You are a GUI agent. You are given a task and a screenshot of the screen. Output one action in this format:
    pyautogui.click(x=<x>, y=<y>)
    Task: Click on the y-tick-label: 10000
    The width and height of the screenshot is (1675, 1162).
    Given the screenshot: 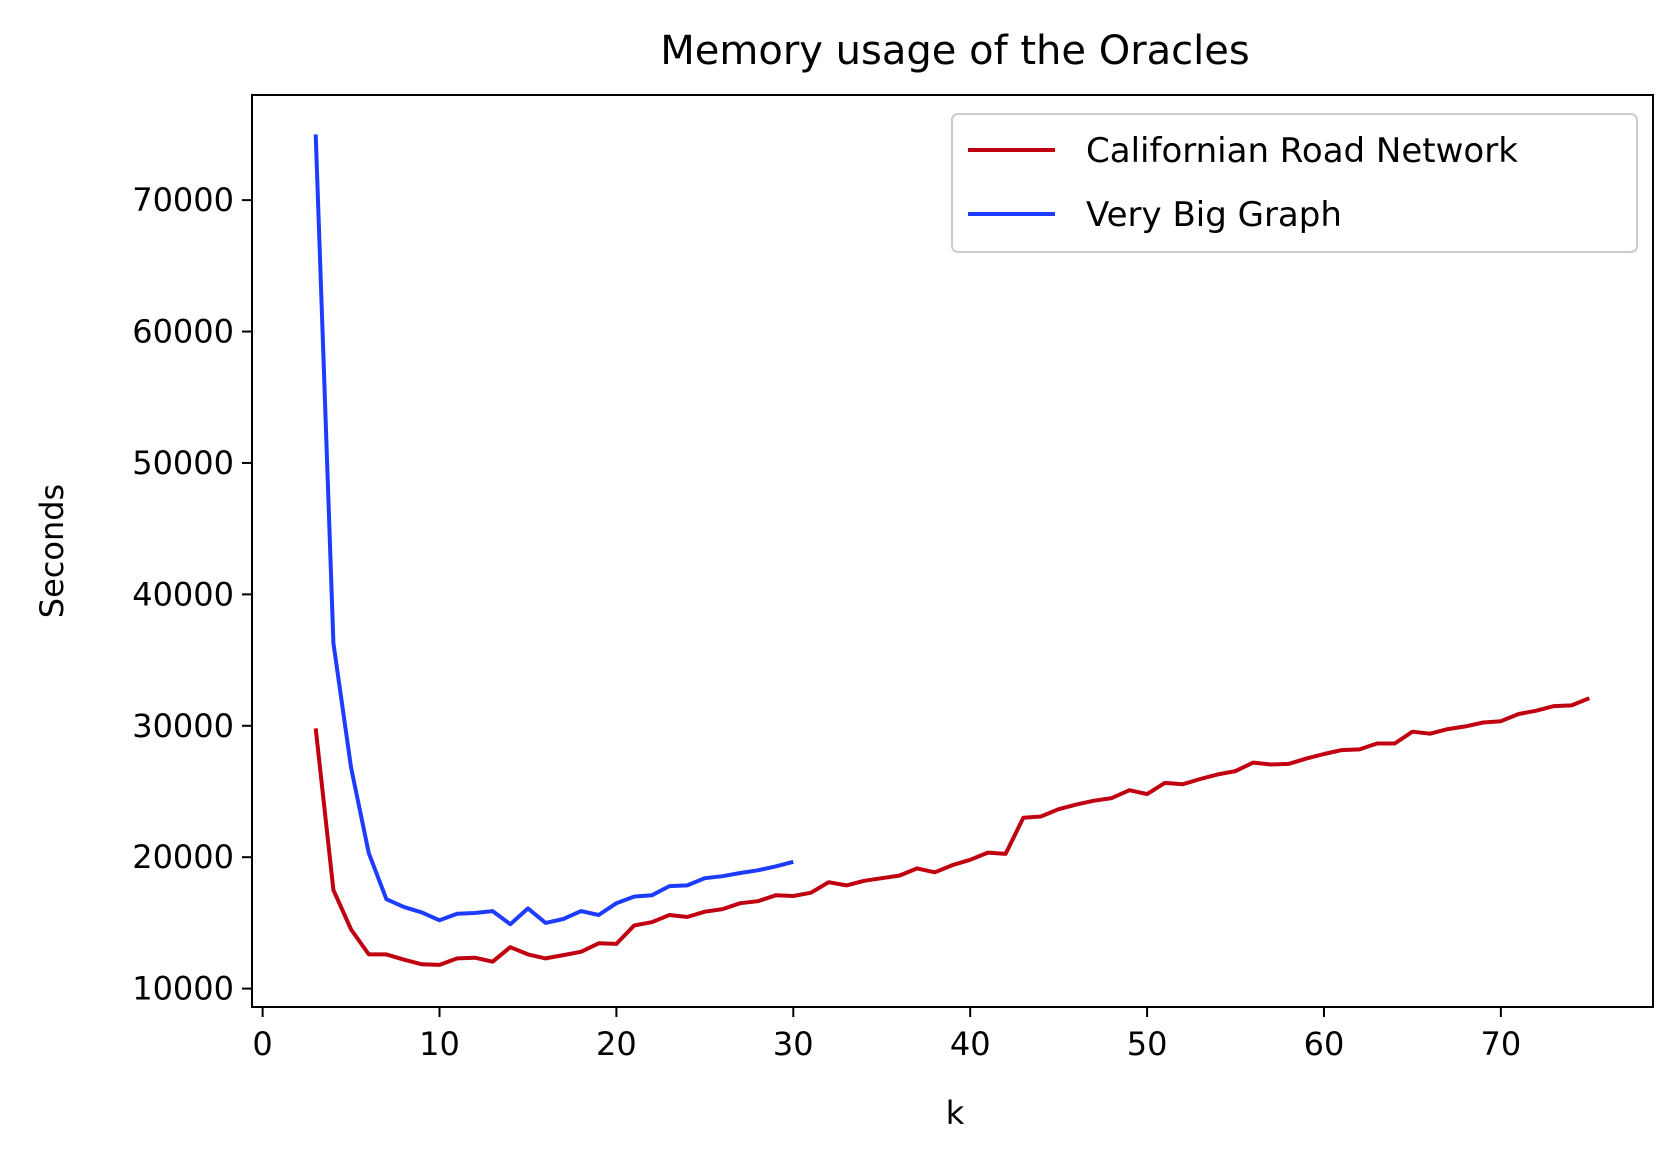 What is the action you would take?
    pyautogui.click(x=183, y=989)
    